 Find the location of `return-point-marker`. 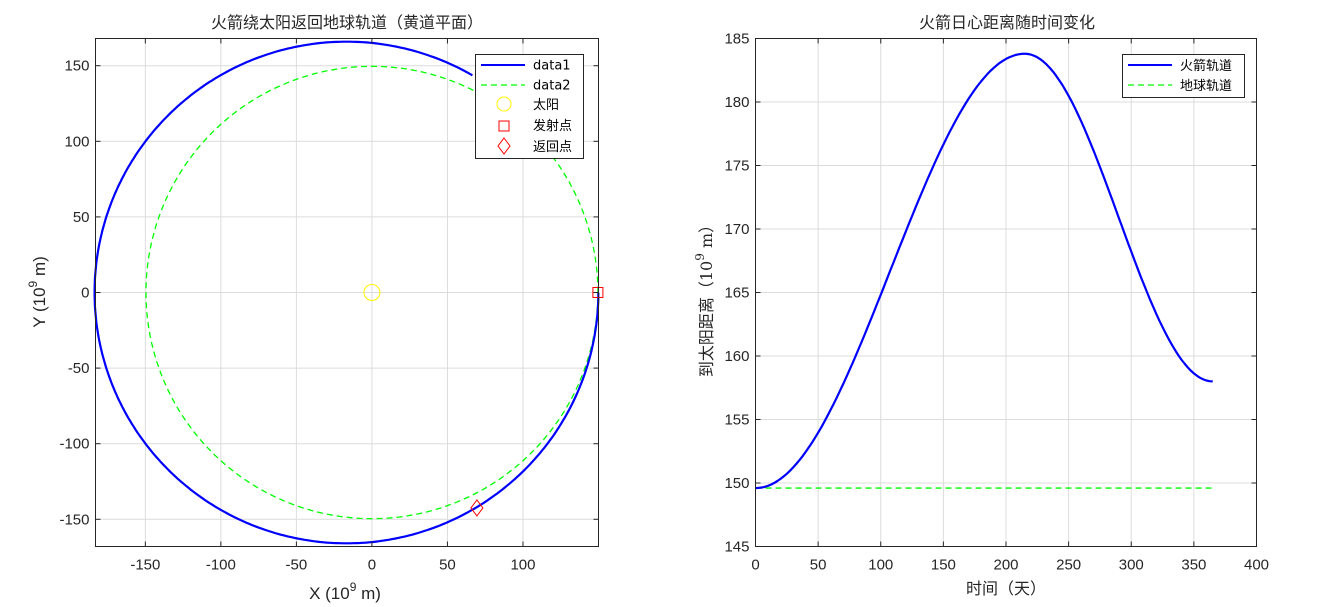

return-point-marker is located at coordinates (477, 508).